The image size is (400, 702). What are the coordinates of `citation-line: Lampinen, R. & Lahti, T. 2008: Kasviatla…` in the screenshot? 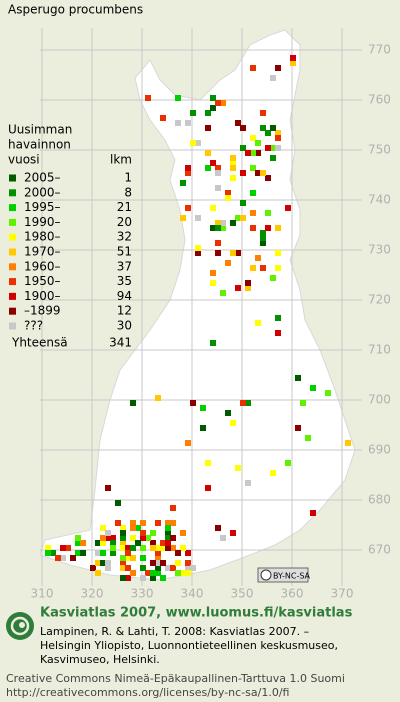 It's located at (174, 631).